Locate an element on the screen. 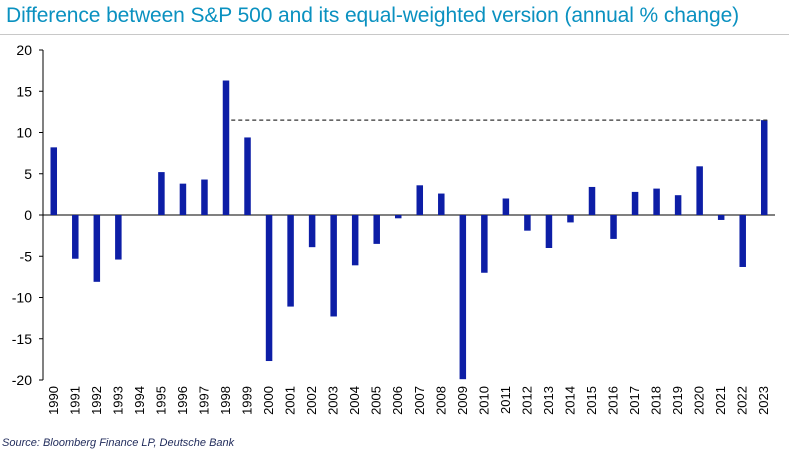  x-tick-label: 2008 is located at coordinates (440, 400).